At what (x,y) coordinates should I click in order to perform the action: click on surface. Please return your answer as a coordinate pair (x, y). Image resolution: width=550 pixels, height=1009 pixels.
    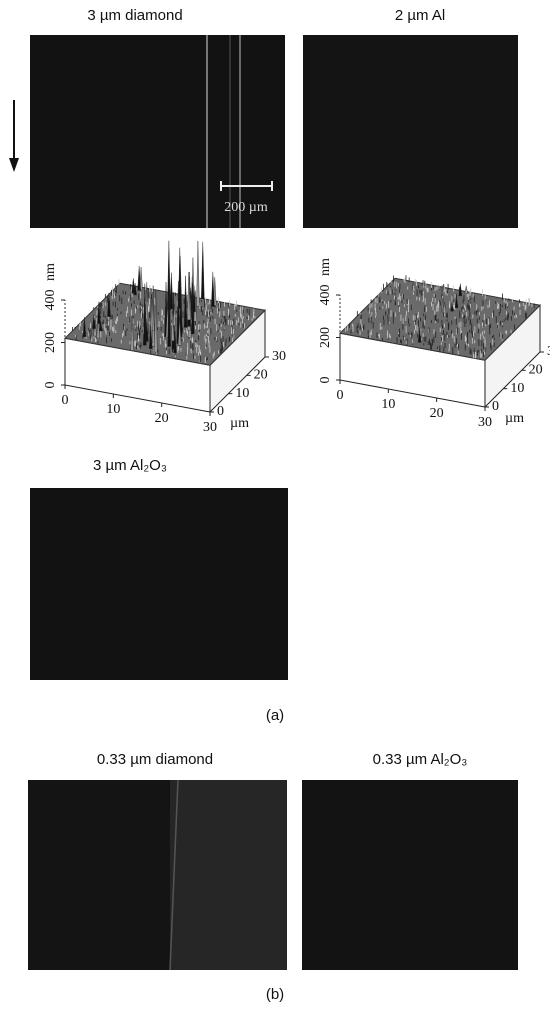
    Looking at the image, I should click on (440, 319).